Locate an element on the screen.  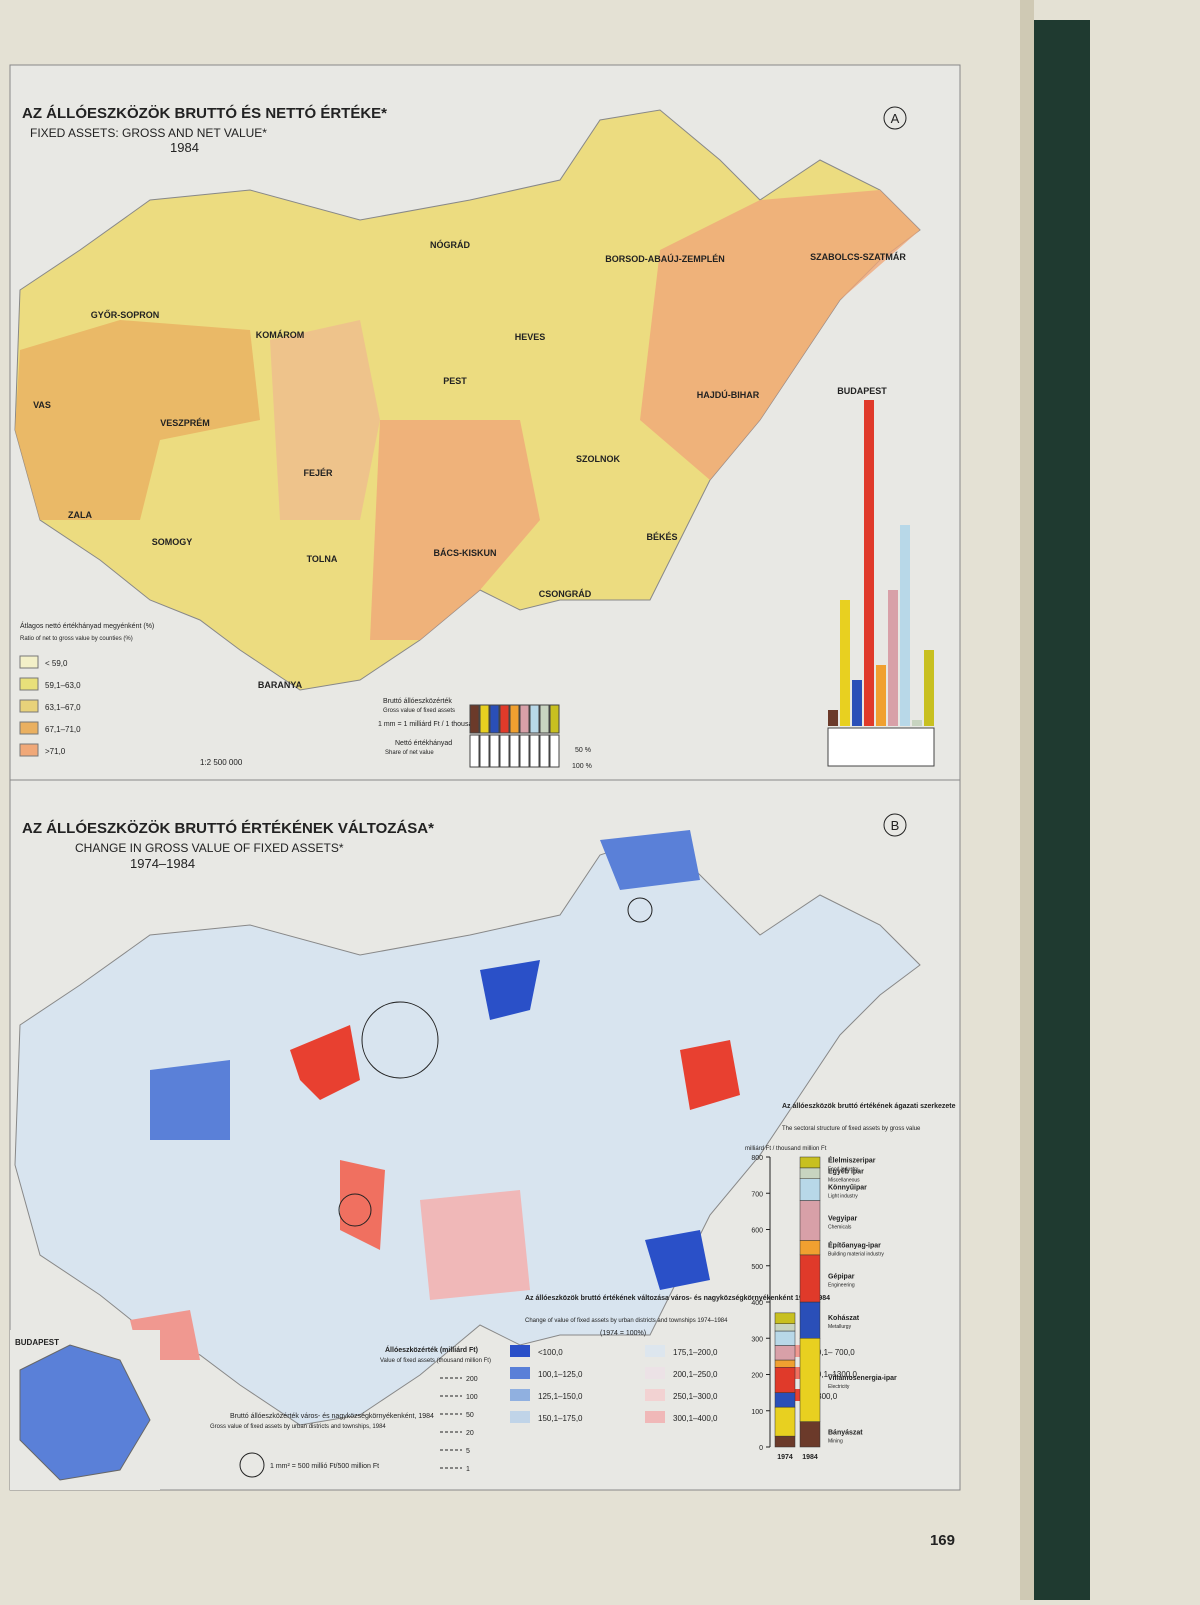
legend-value: 20 is located at coordinates (470, 1433).